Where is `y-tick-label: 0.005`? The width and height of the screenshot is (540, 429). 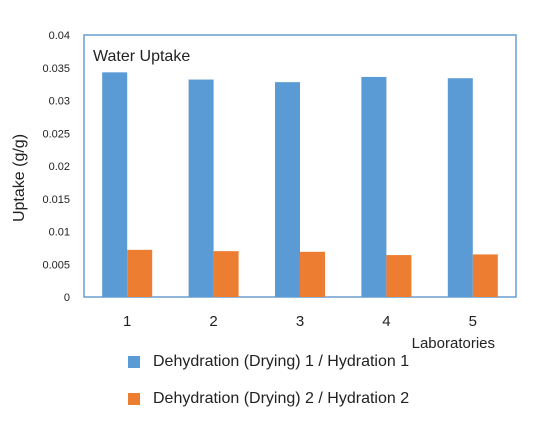 y-tick-label: 0.005 is located at coordinates (56, 265).